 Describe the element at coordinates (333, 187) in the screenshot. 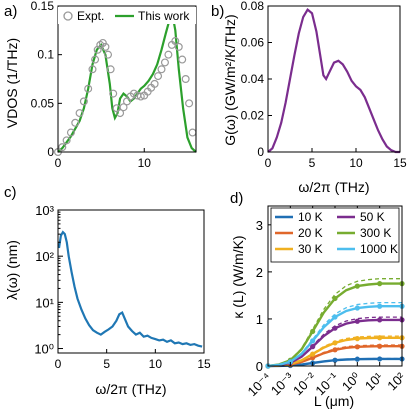

I see `panel-b-xlabel: ω/2π (THz)` at that location.